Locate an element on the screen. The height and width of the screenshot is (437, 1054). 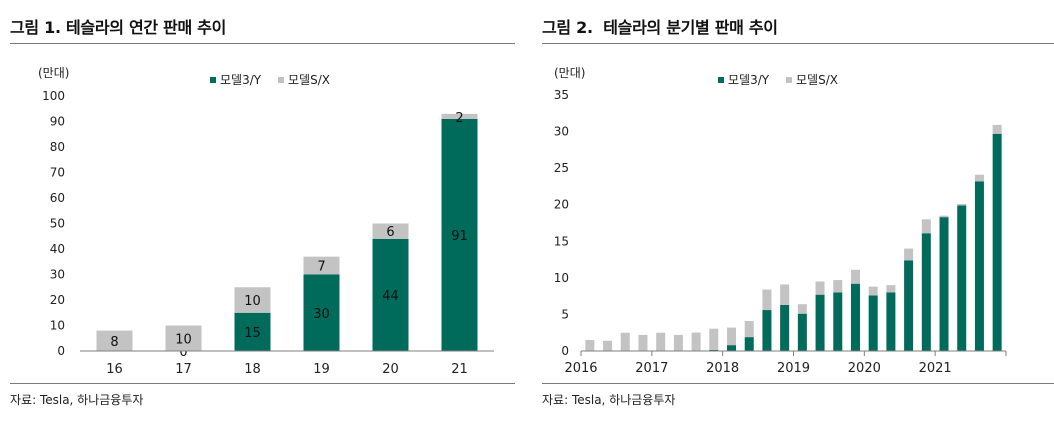
y-tick-label: 0 is located at coordinates (61, 351).